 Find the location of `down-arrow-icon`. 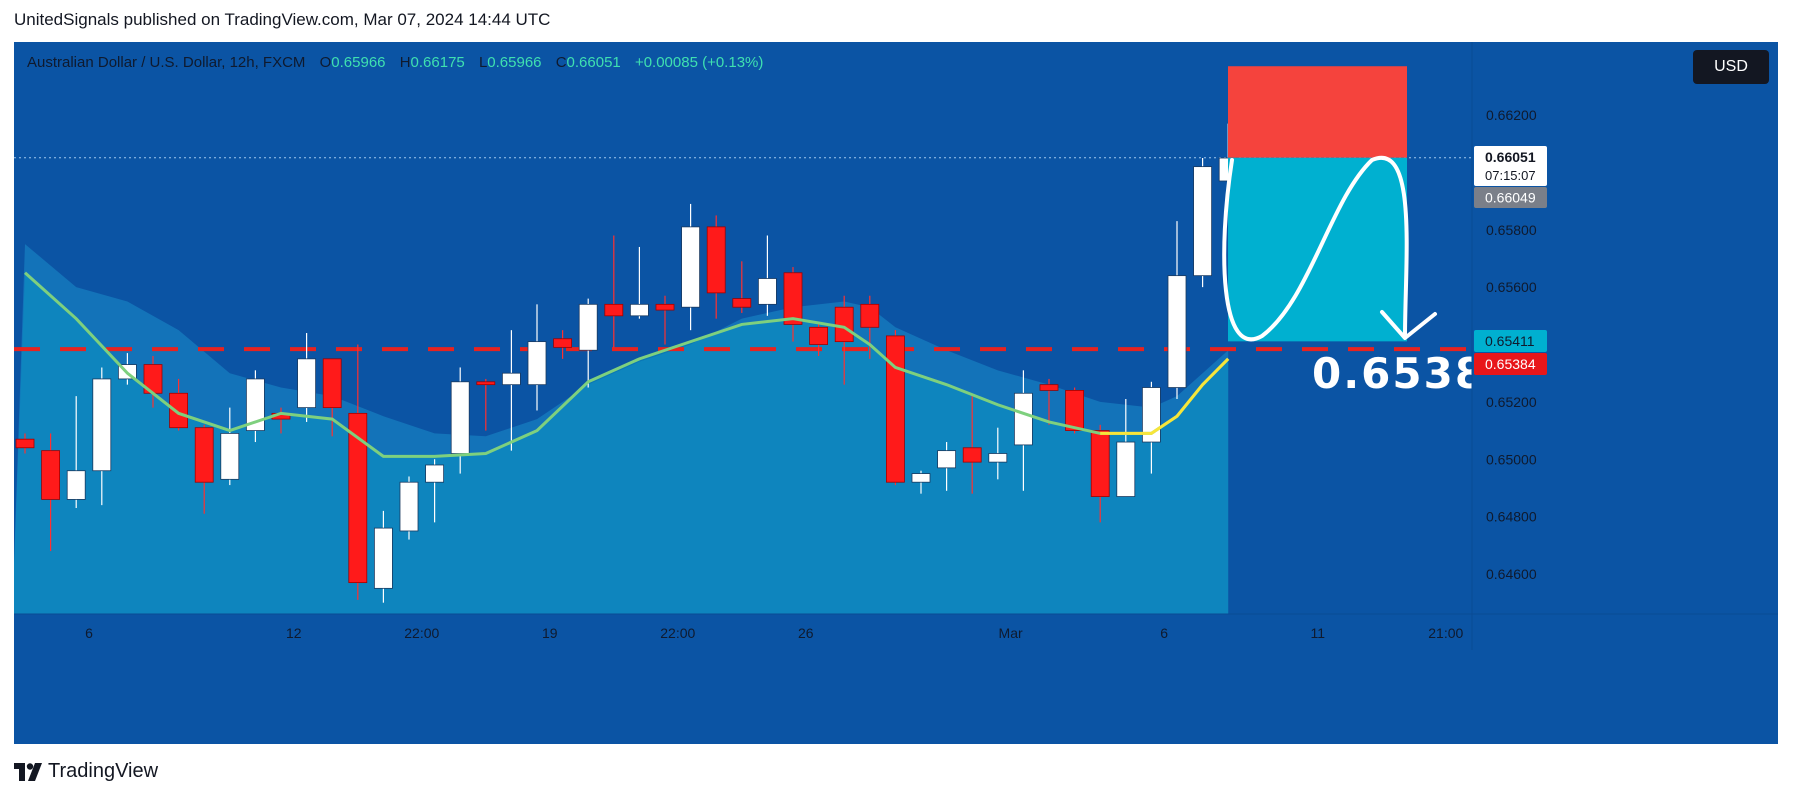

down-arrow-icon is located at coordinates (1408, 325).